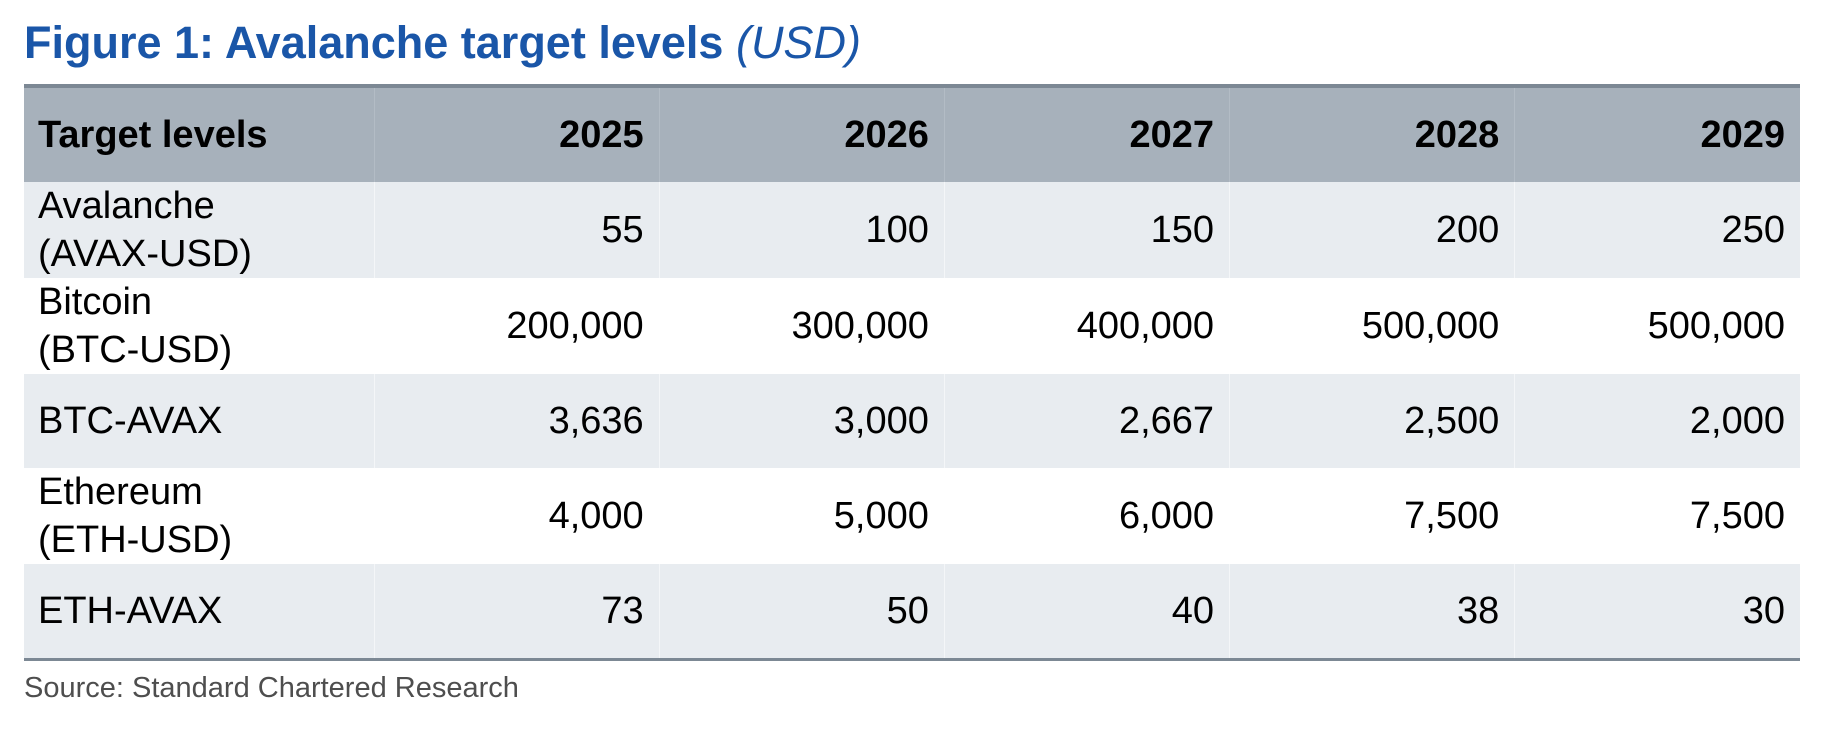 The image size is (1822, 740). What do you see at coordinates (1086, 421) in the screenshot?
I see `value-cell: 2,667` at bounding box center [1086, 421].